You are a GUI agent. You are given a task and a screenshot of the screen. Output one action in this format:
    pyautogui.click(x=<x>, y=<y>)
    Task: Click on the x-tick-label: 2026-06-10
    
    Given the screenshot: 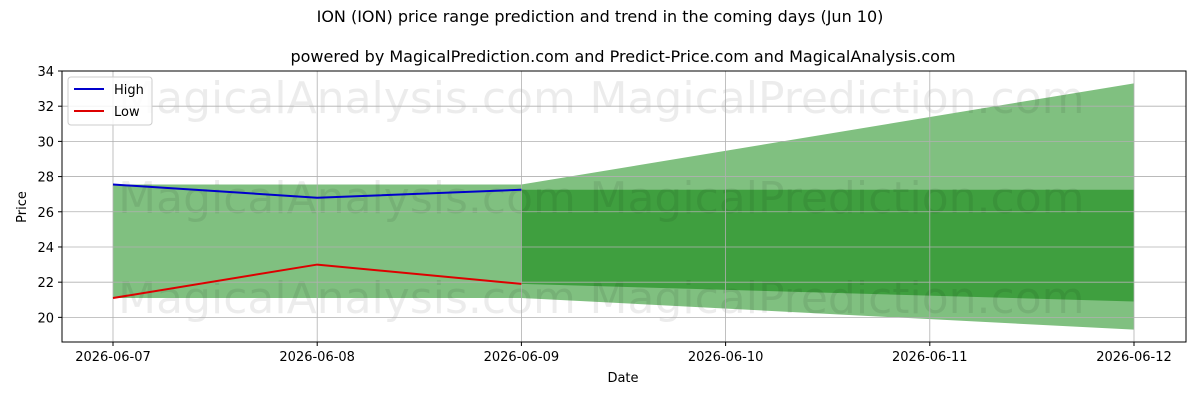 What is the action you would take?
    pyautogui.click(x=726, y=357)
    